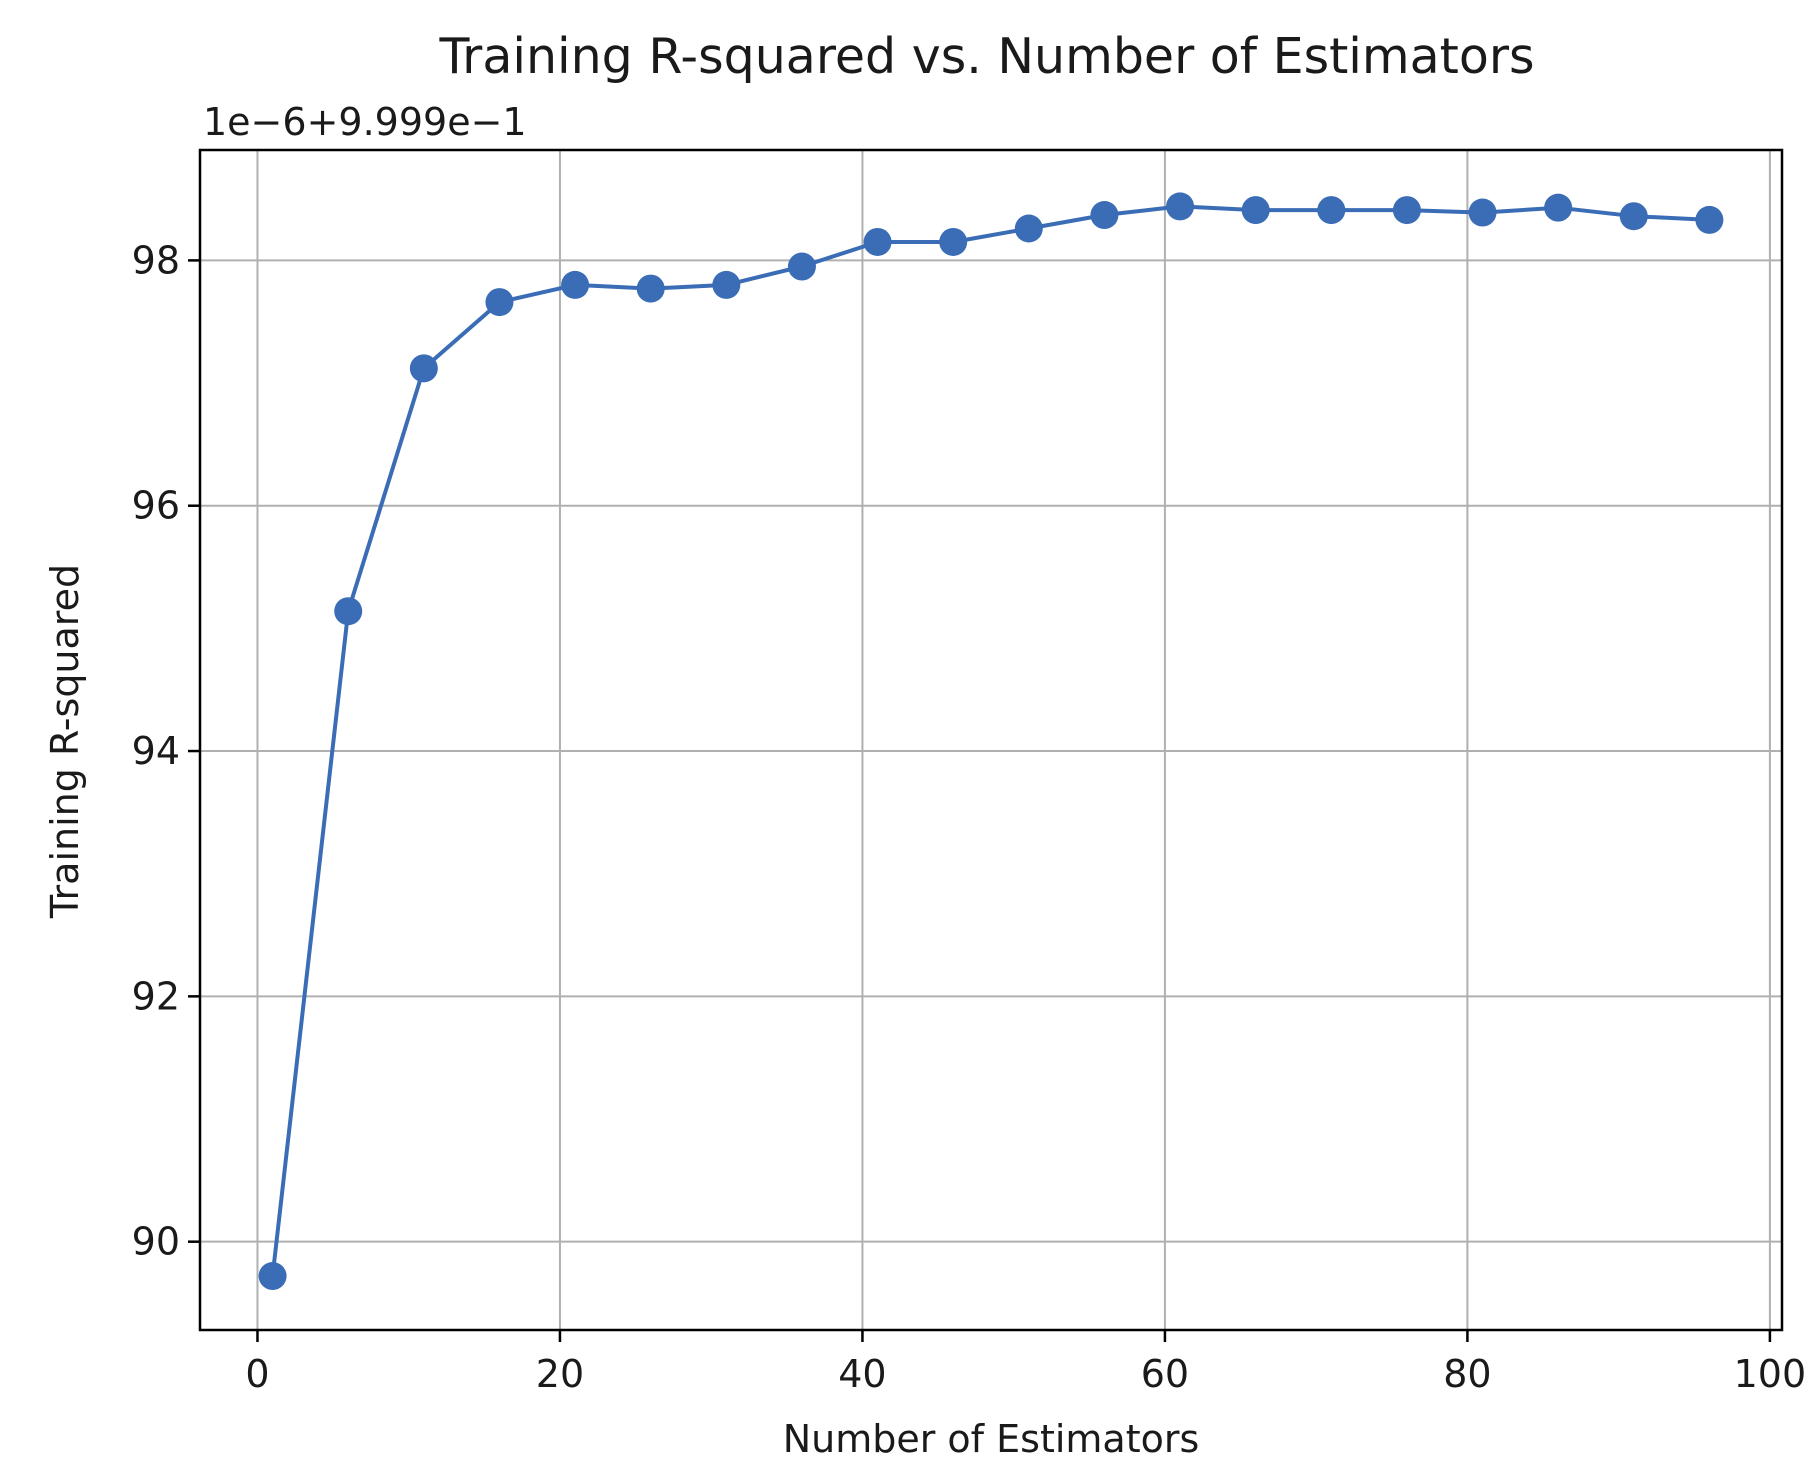 The image size is (1814, 1458). Describe the element at coordinates (156, 506) in the screenshot. I see `y-tick-label: 96` at that location.